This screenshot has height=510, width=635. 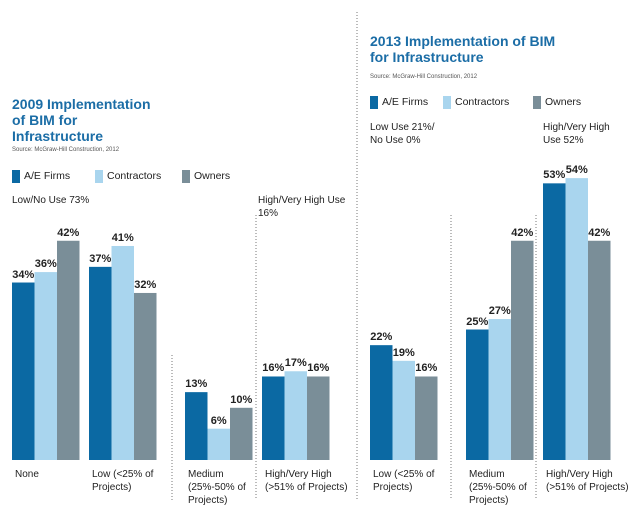 I want to click on category-label: None, so click(x=27, y=474).